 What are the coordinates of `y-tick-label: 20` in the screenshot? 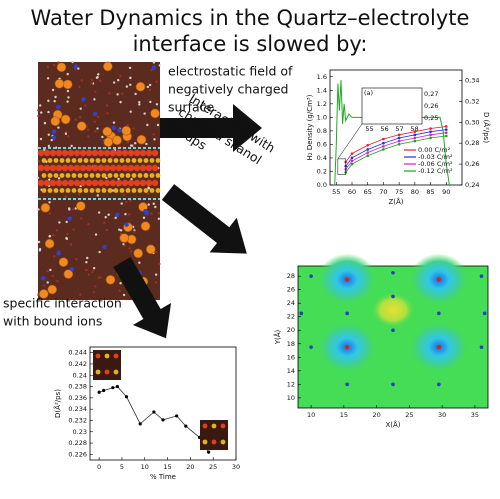 It's located at (291, 330).